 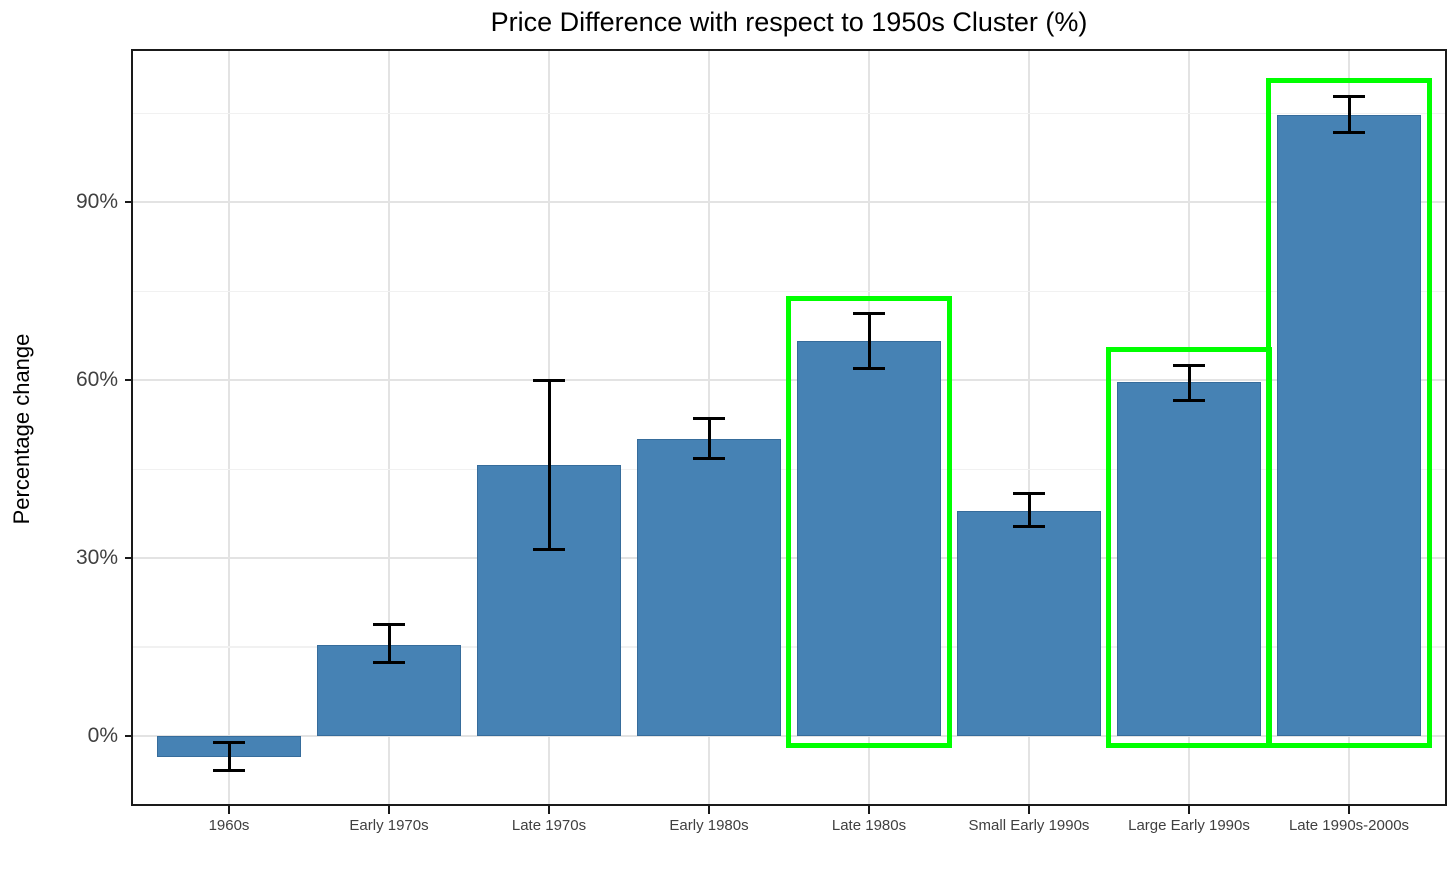 What do you see at coordinates (549, 825) in the screenshot?
I see `x-tick-label: Late 1970s` at bounding box center [549, 825].